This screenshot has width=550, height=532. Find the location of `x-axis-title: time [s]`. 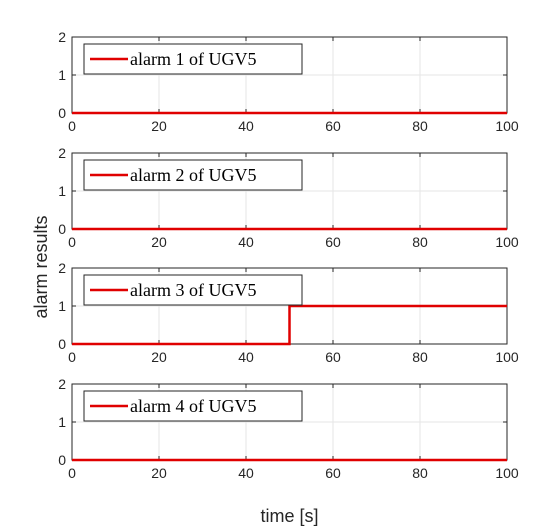

x-axis-title: time [s] is located at coordinates (289, 516).